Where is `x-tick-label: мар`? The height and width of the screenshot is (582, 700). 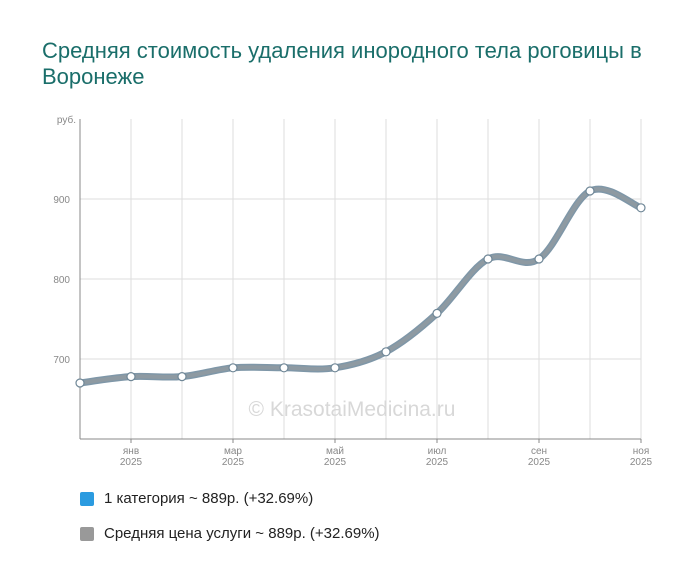 x-tick-label: мар is located at coordinates (233, 451).